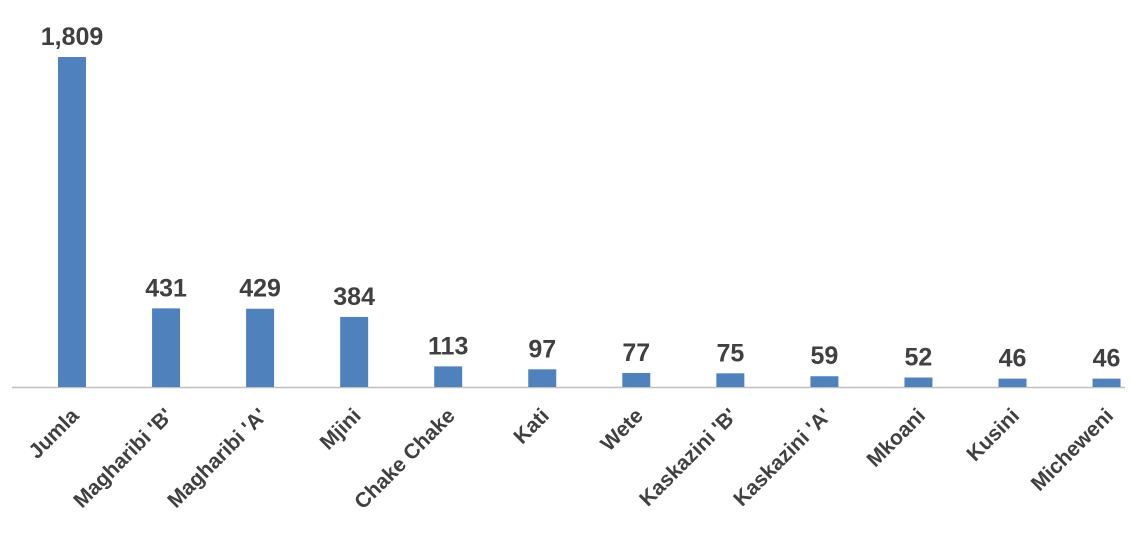 The width and height of the screenshot is (1131, 542). What do you see at coordinates (1072, 449) in the screenshot?
I see `category-label: Micheweni` at bounding box center [1072, 449].